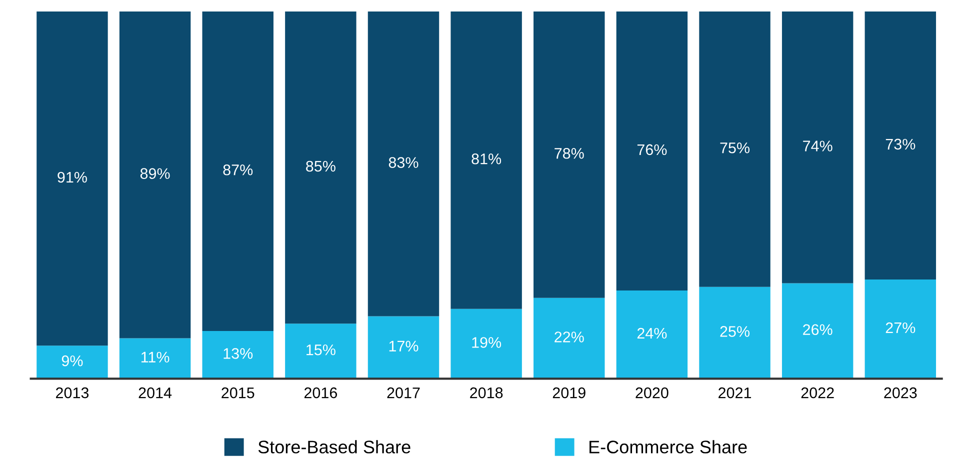  I want to click on data-label: 15%, so click(321, 350).